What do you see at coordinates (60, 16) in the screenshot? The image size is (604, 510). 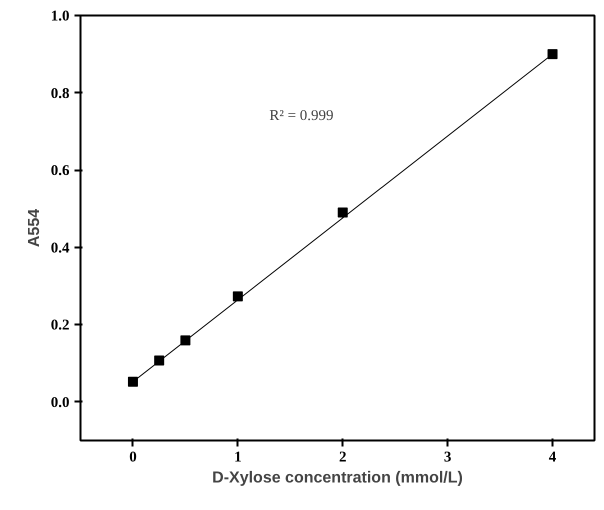 I see `y-tick-label: 1.0` at bounding box center [60, 16].